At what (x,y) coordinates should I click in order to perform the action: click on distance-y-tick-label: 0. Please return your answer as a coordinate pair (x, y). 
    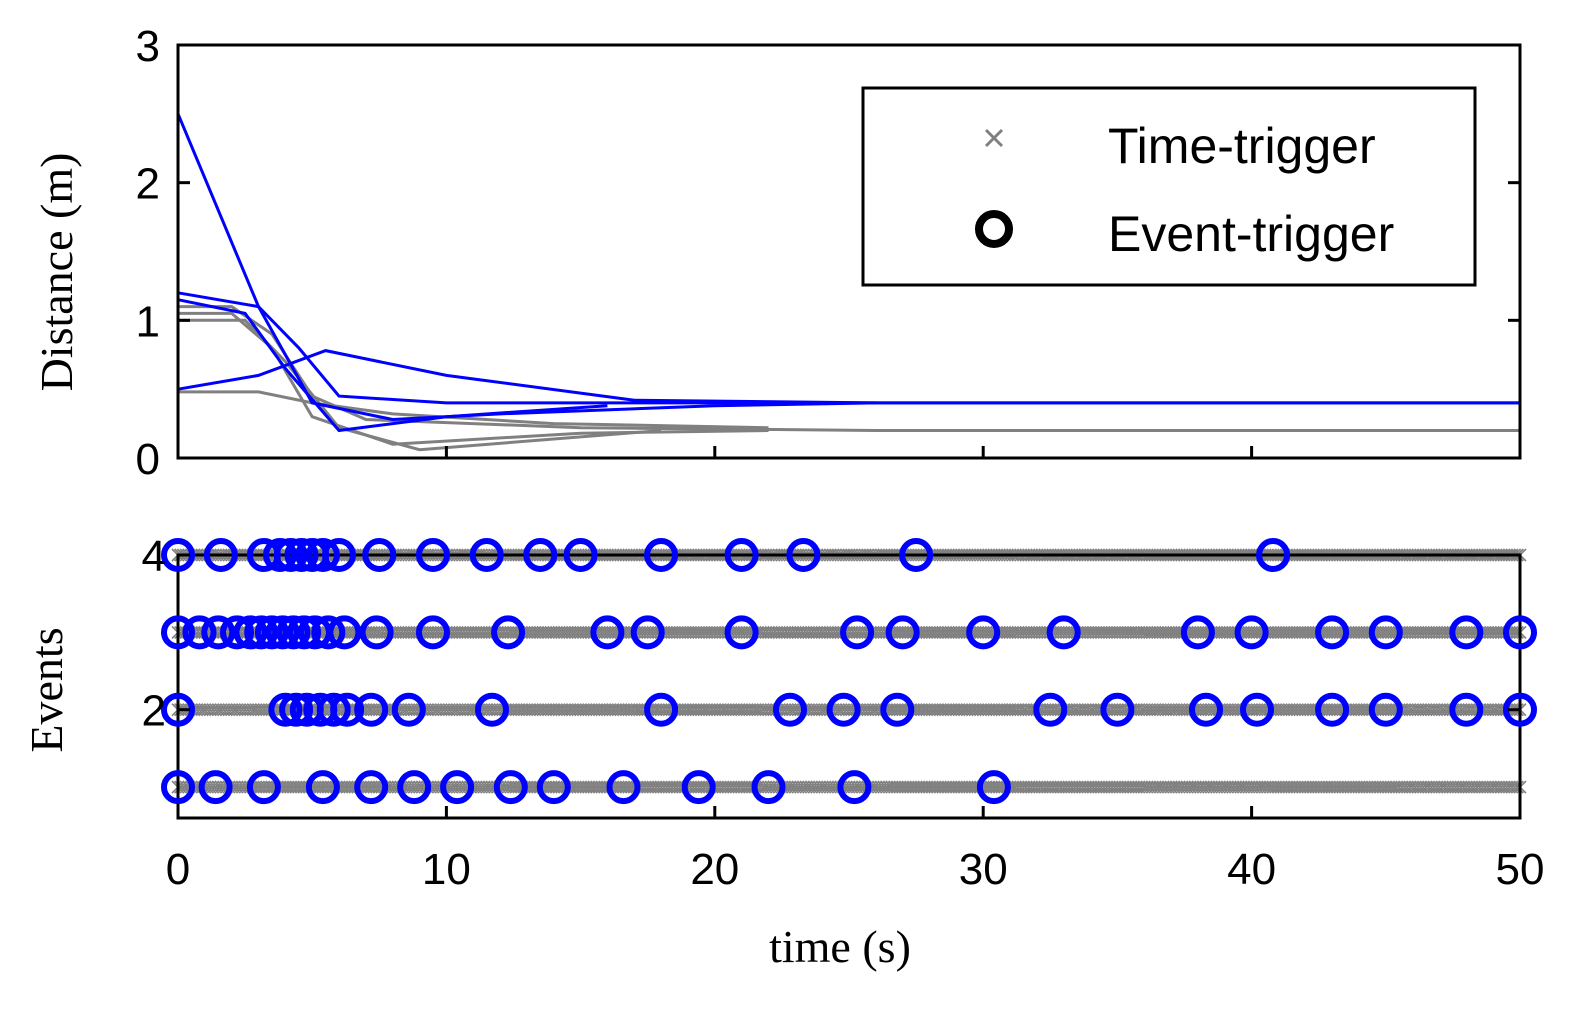
    Looking at the image, I should click on (148, 459).